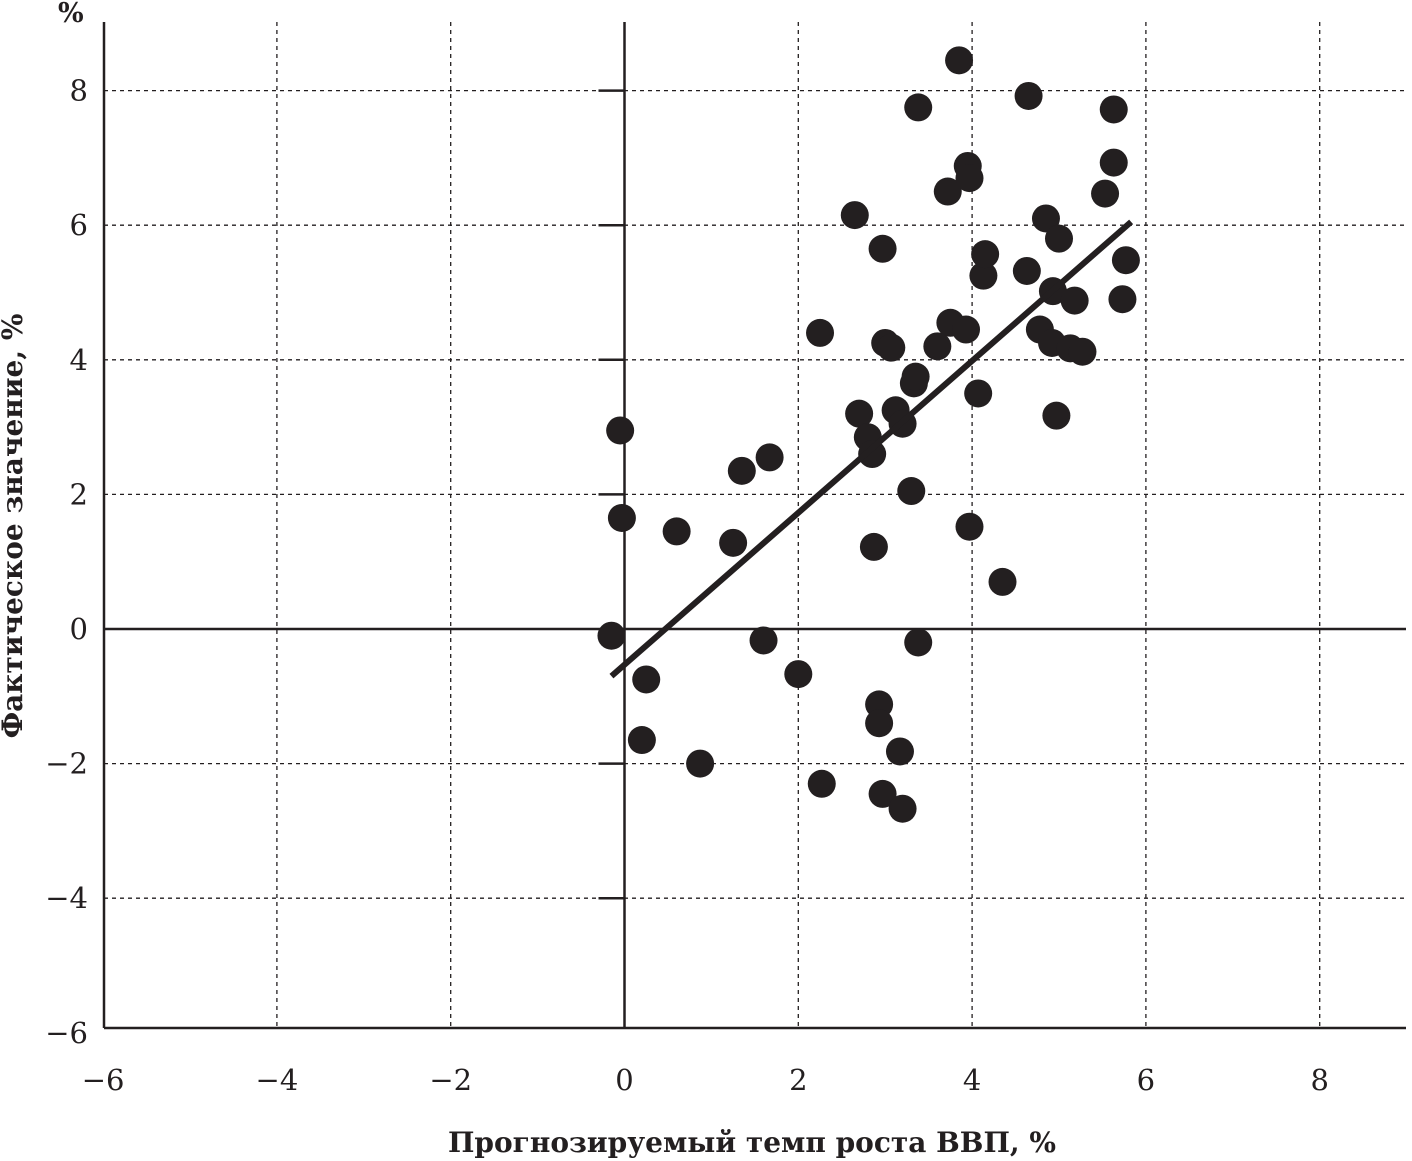  What do you see at coordinates (79, 494) in the screenshot?
I see `y-tick-label: 2` at bounding box center [79, 494].